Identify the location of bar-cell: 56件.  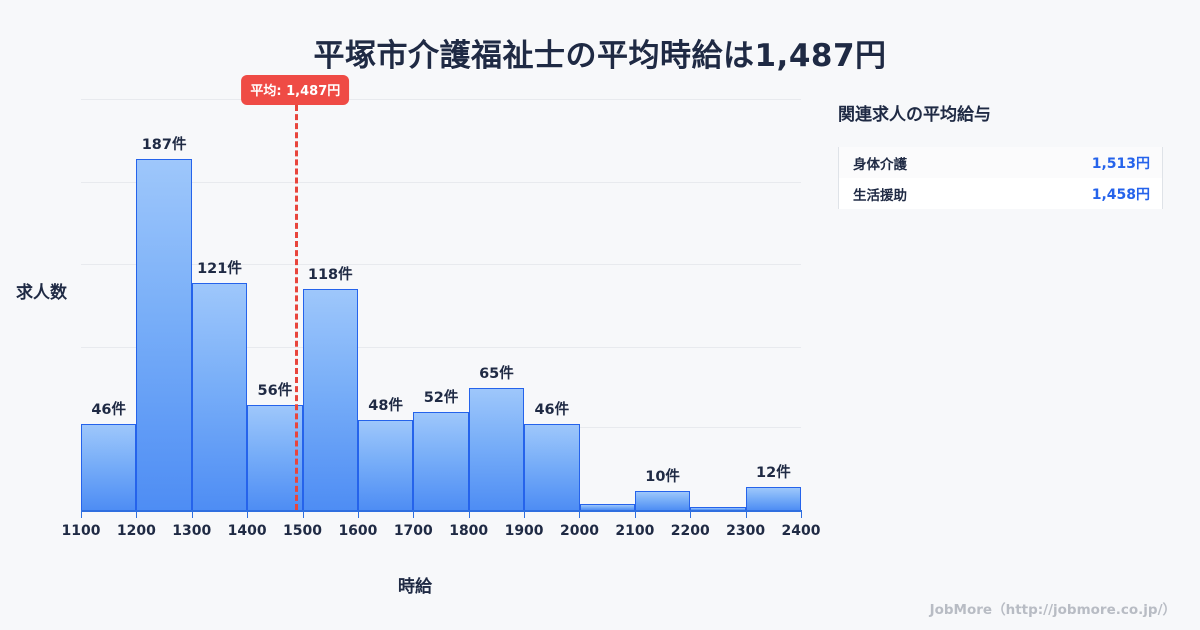
(275, 304).